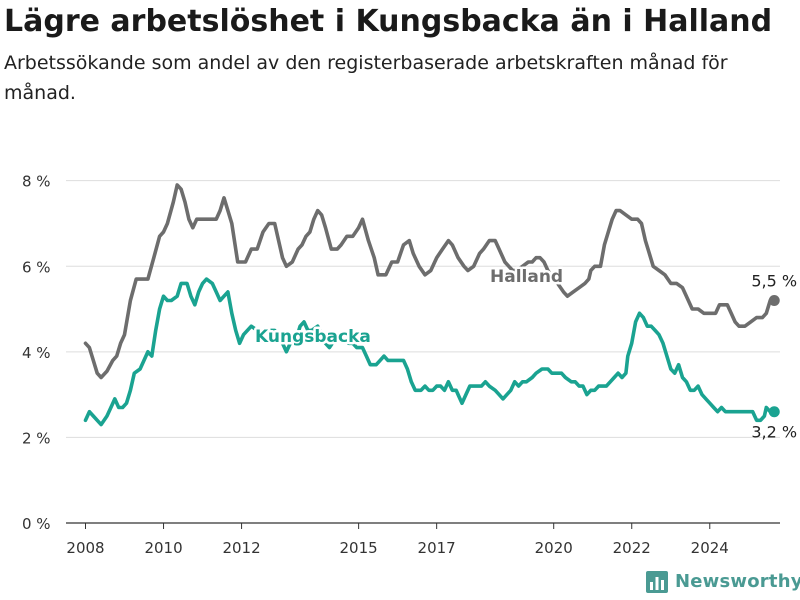 The height and width of the screenshot is (600, 800). Describe the element at coordinates (737, 581) in the screenshot. I see `brand-name: Newsworthy` at that location.